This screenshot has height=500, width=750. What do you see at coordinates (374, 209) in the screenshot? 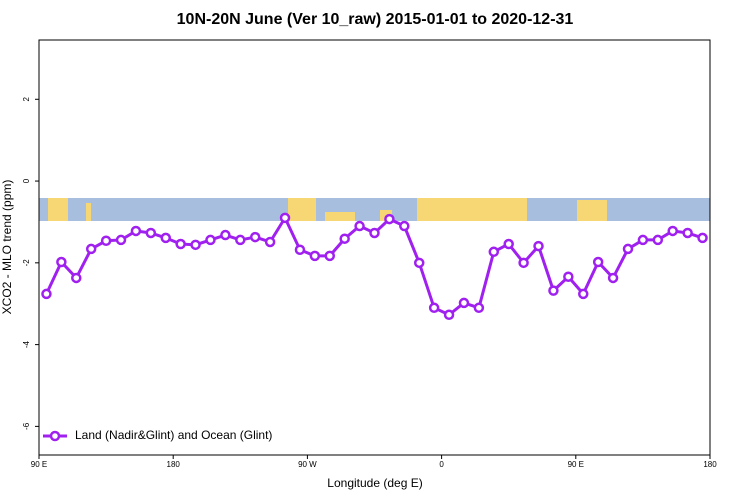
I see `map-band` at bounding box center [374, 209].